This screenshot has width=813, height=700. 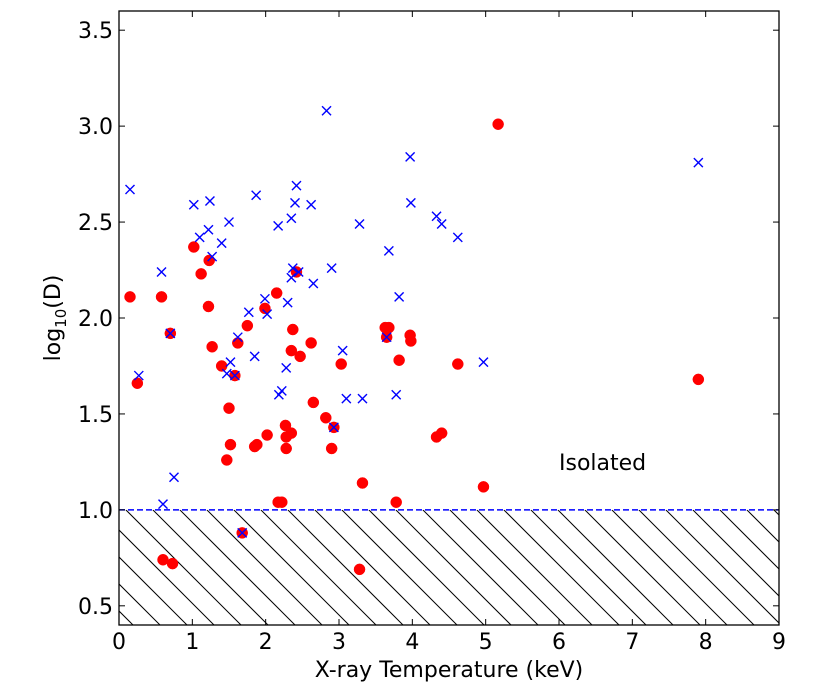 What do you see at coordinates (559, 642) in the screenshot?
I see `x-tick-label: 6` at bounding box center [559, 642].